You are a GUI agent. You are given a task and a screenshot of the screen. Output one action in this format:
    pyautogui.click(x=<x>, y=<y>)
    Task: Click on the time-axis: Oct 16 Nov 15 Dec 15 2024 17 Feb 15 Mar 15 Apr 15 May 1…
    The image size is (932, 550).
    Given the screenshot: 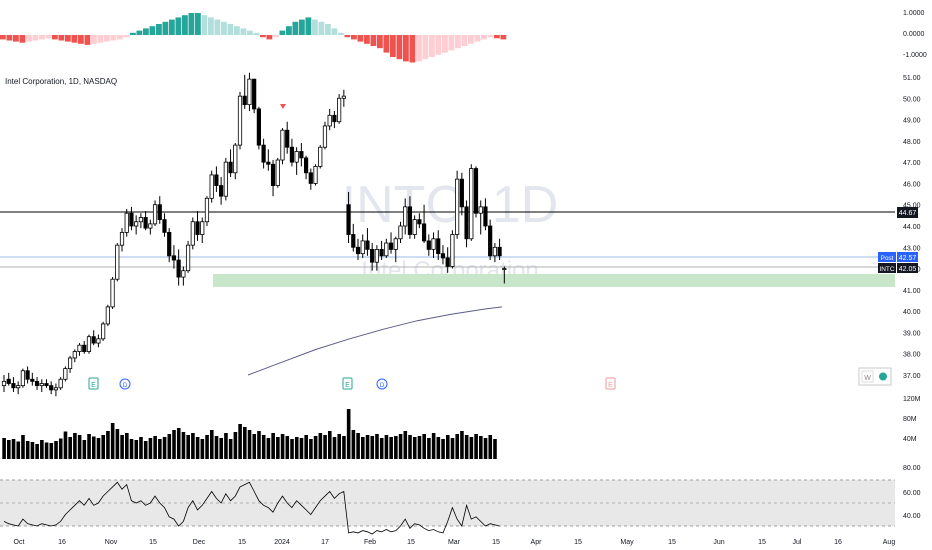 What is the action you would take?
    pyautogui.click(x=455, y=542)
    